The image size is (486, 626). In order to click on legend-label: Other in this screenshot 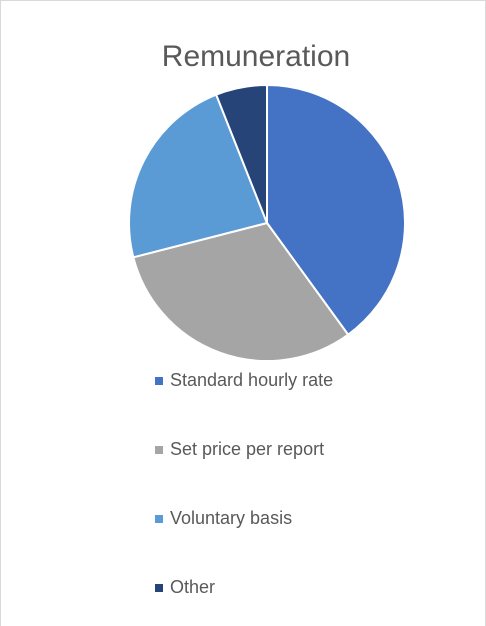, I will do `click(192, 587)`.